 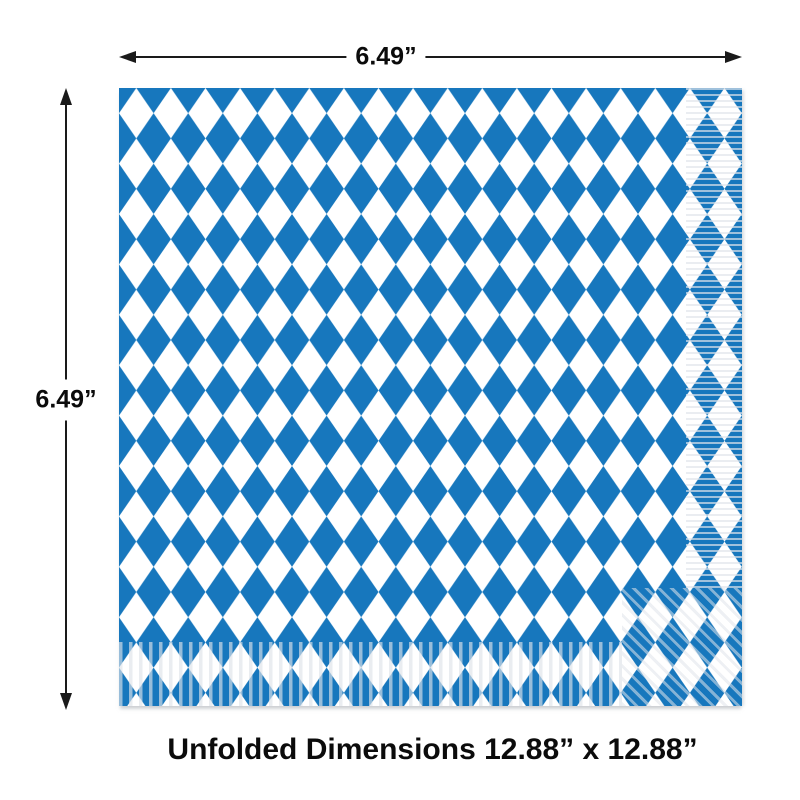 What do you see at coordinates (432, 749) in the screenshot?
I see `unfolded-dimensions-text: Unfolded Dimensions 12.88” x 12.88”` at bounding box center [432, 749].